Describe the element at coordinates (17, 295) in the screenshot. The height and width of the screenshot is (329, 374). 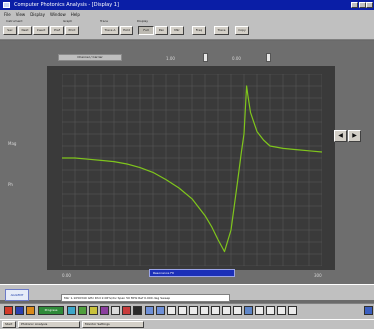
I see `vendor-logo: AGILENT` at that location.